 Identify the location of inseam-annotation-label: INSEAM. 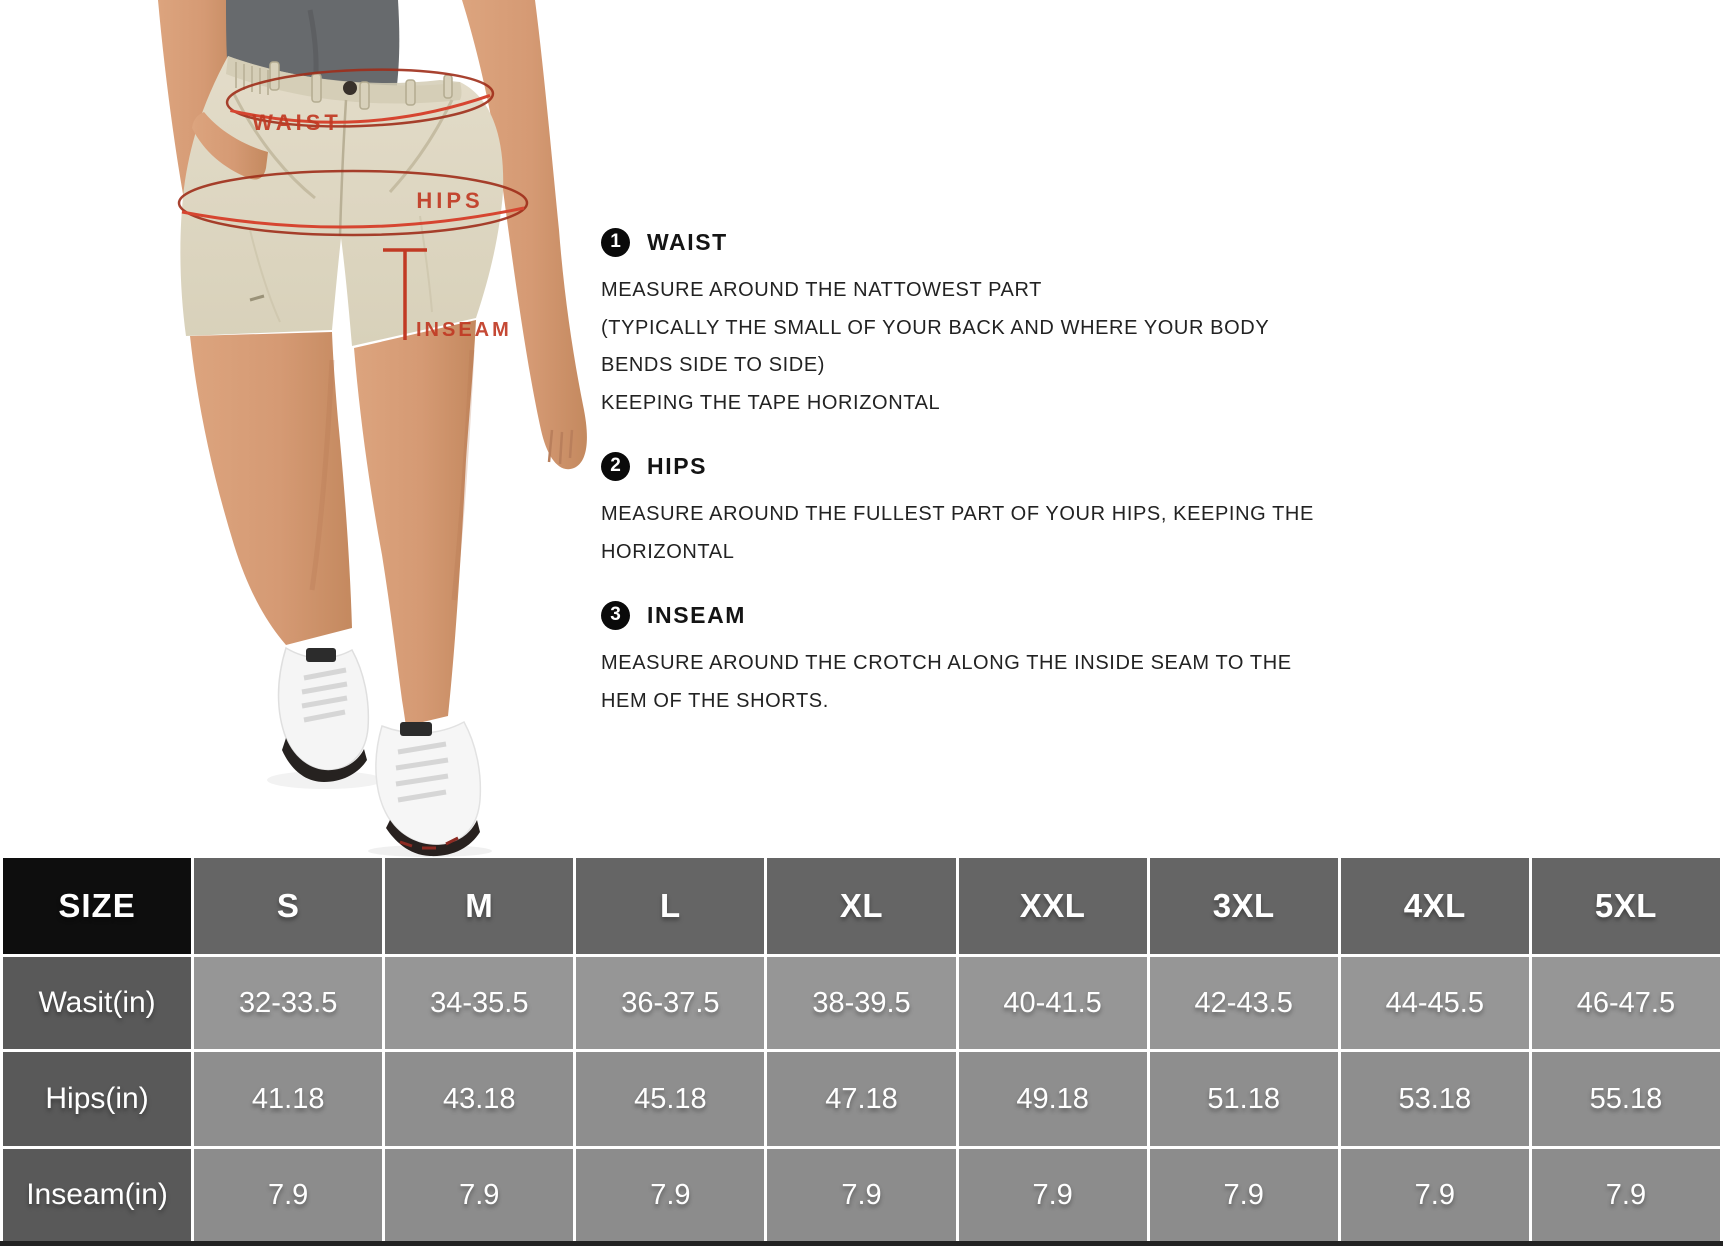
(464, 330).